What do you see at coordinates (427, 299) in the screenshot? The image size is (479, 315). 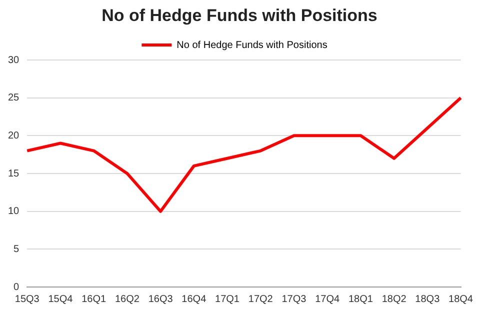 I see `x-tick-label: 18Q3` at bounding box center [427, 299].